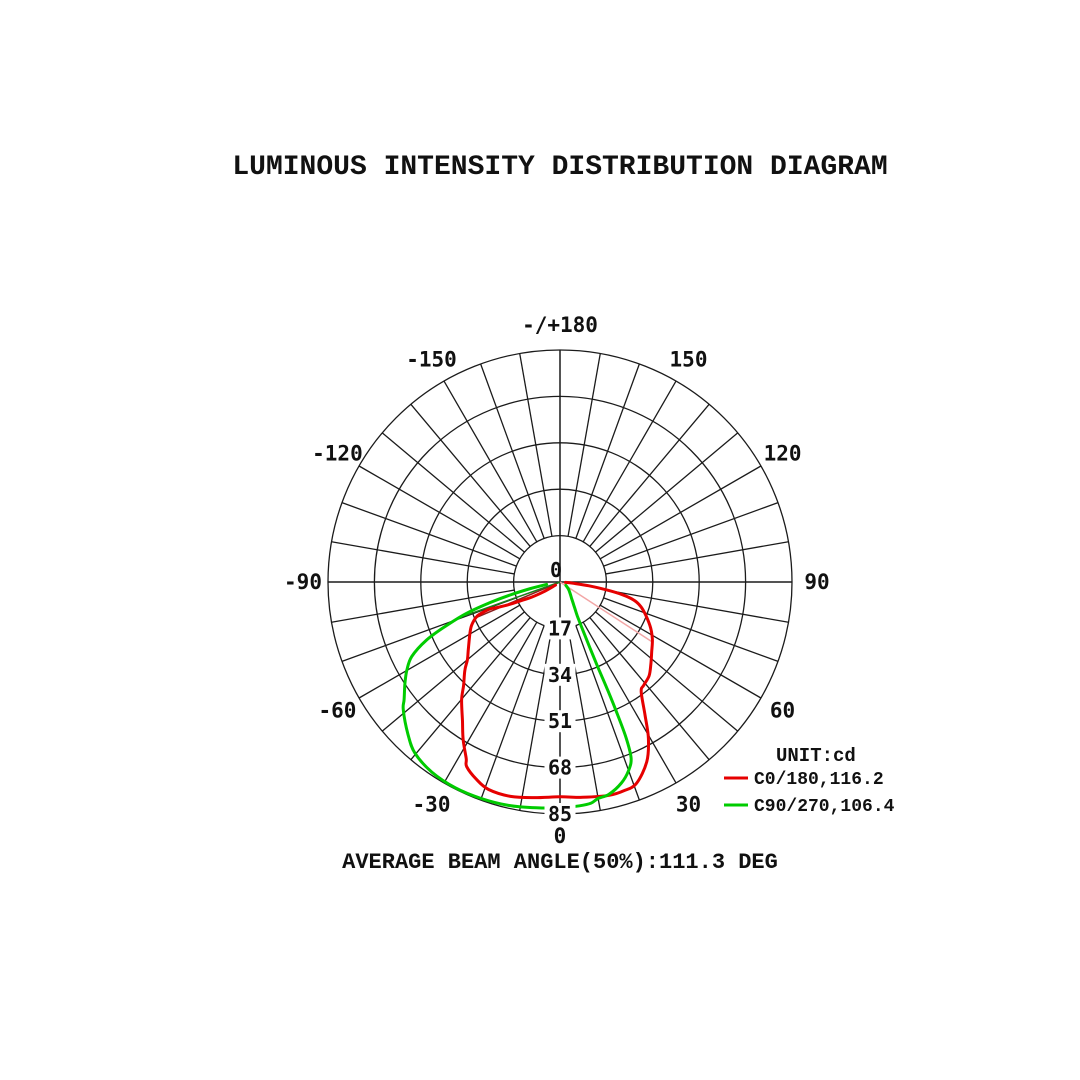 Image resolution: width=1080 pixels, height=1080 pixels. I want to click on legend-unit-label: UNIT:cd, so click(816, 756).